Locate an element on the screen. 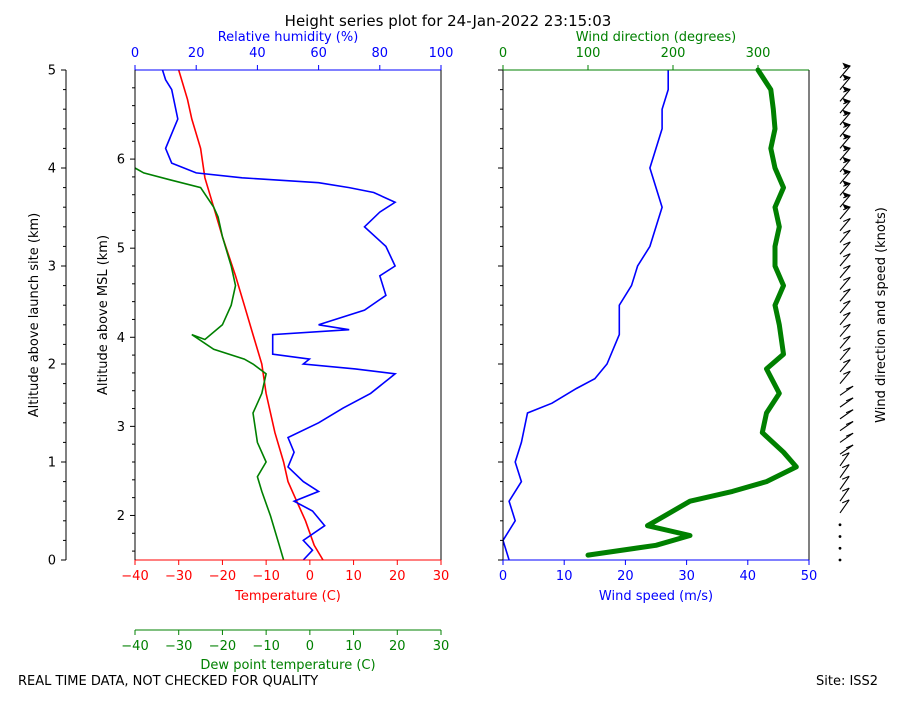 Image resolution: width=900 pixels, height=704 pixels. dewpoint-tick-label: −30 is located at coordinates (178, 646).